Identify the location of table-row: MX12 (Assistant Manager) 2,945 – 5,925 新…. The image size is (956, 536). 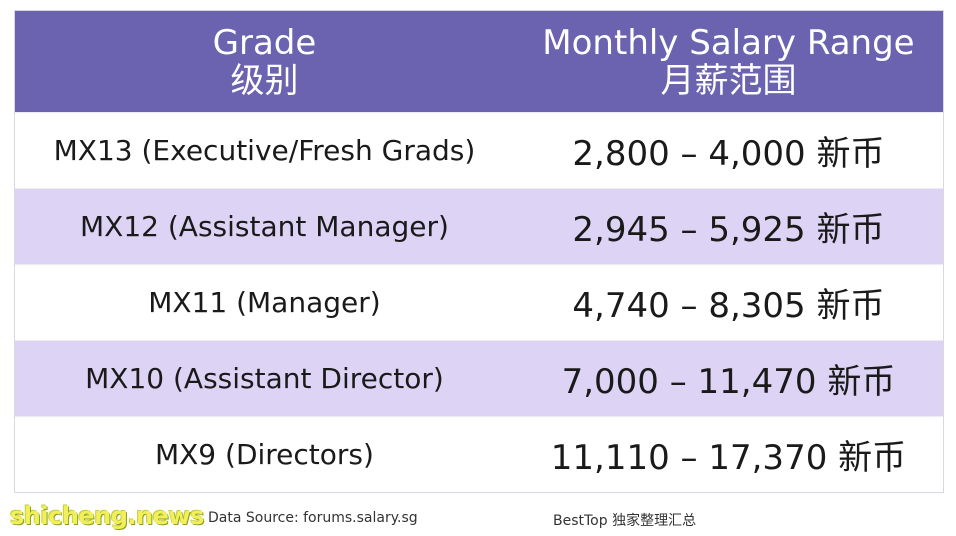
(479, 226).